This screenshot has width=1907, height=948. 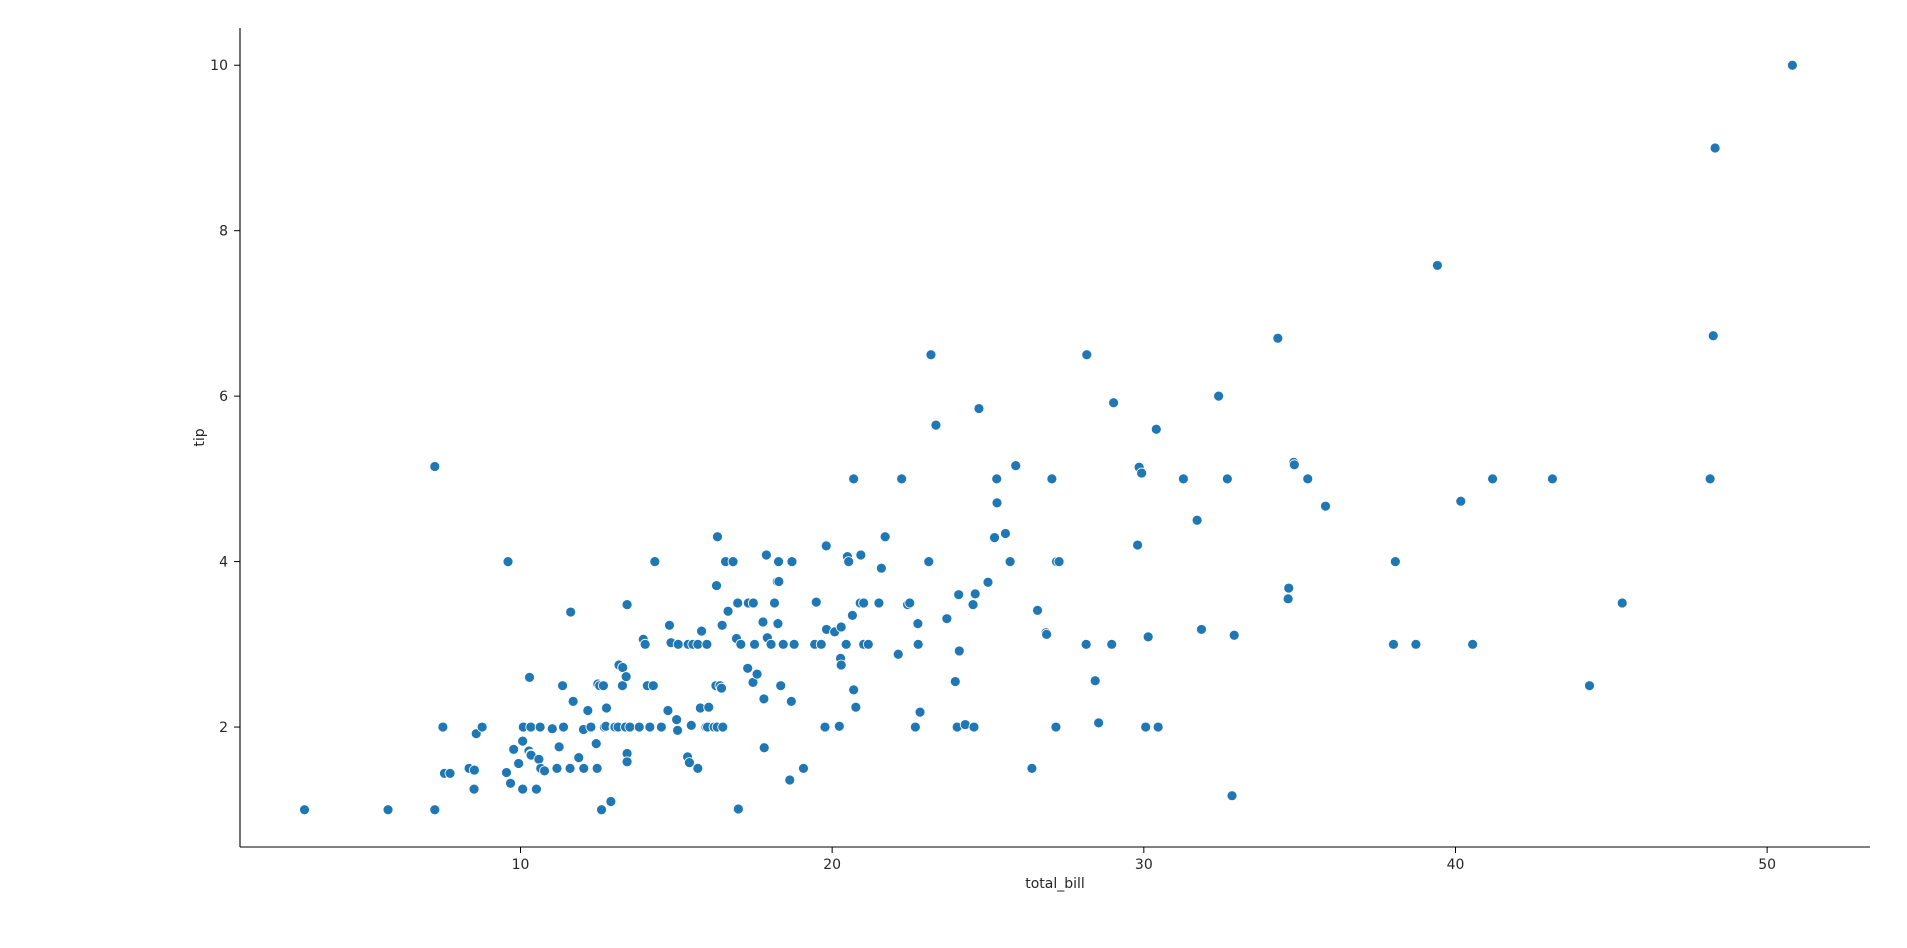 What do you see at coordinates (223, 563) in the screenshot?
I see `y-tick-label: 4` at bounding box center [223, 563].